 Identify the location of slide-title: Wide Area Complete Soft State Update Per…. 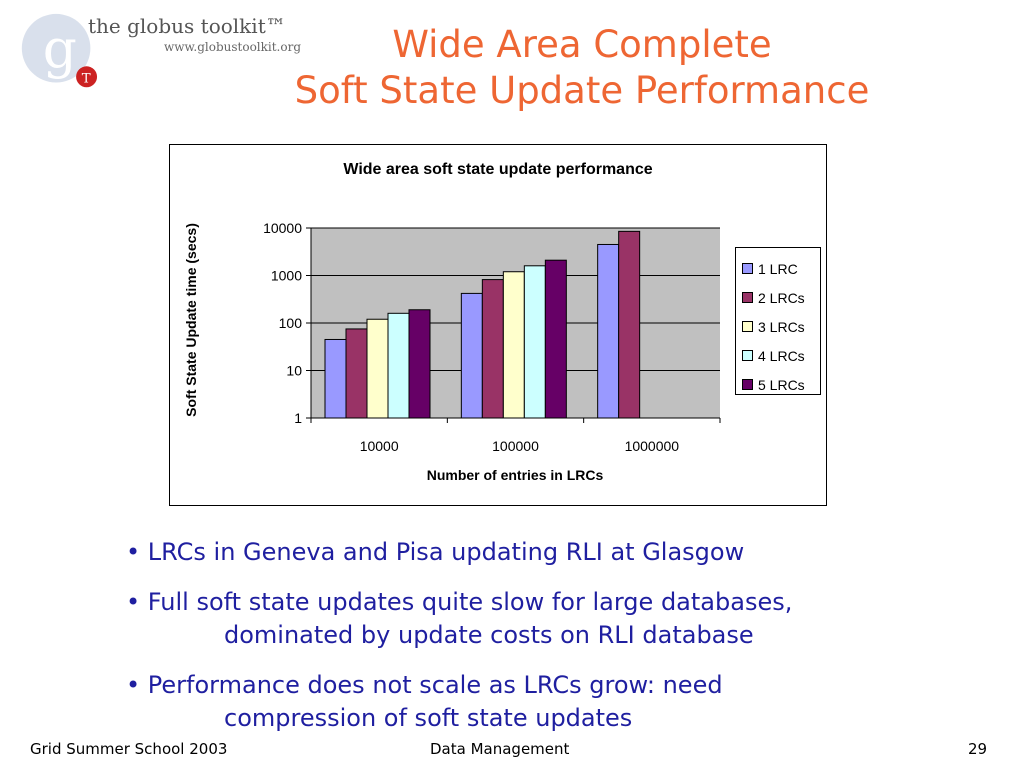
(582, 68).